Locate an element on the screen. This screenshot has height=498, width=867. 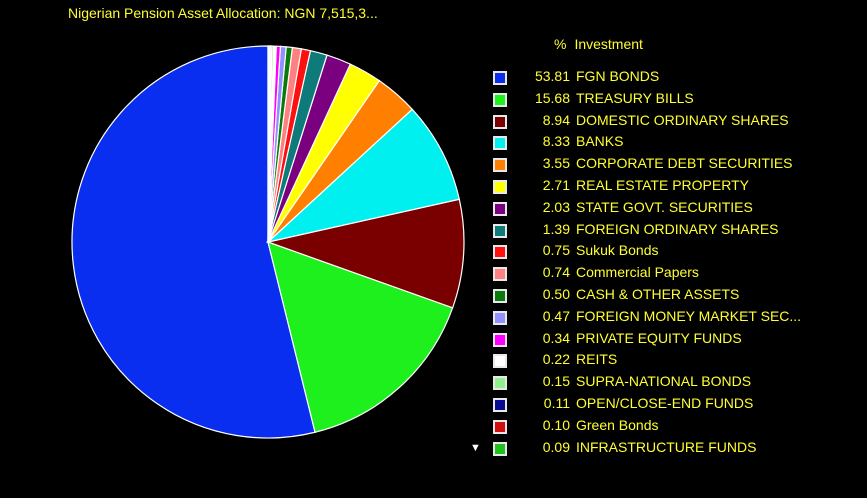
legend-value: 0.09 is located at coordinates (556, 446).